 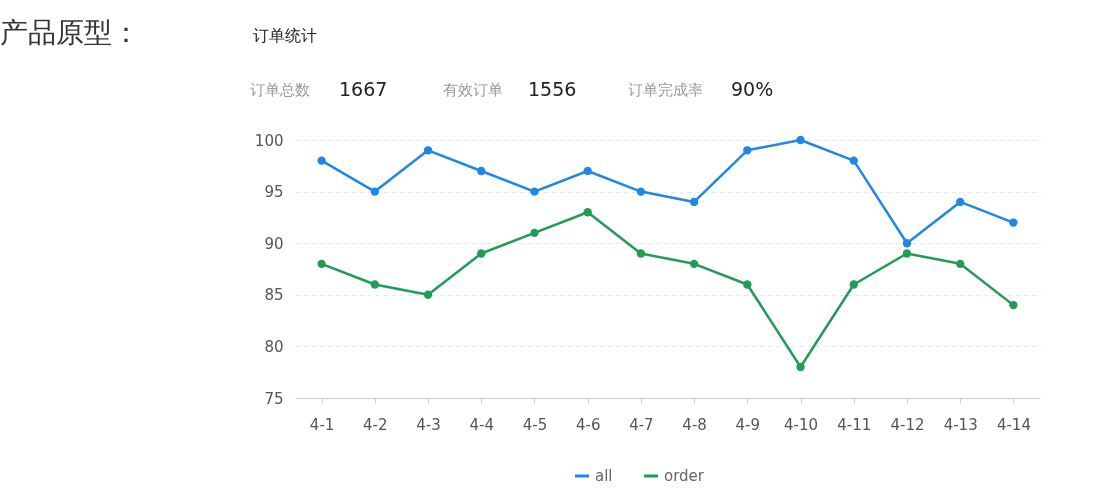 I want to click on x-tick-label: 4-7, so click(x=641, y=424).